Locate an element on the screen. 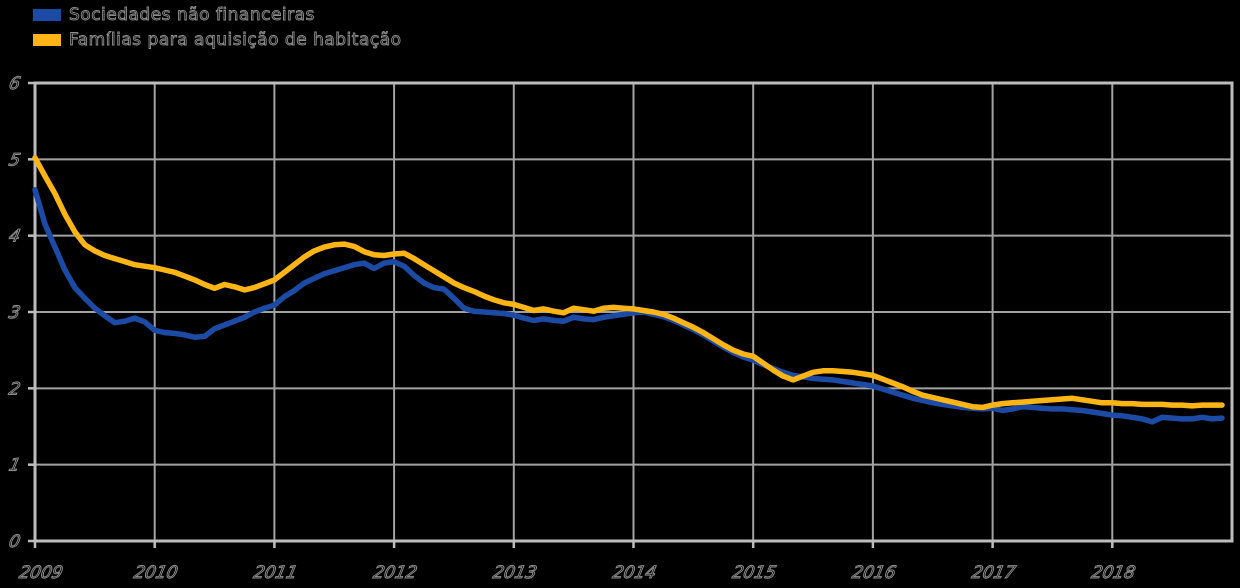 The width and height of the screenshot is (1240, 588). x-tick-labels: 2009 2010 2011 2012 2013 2014 2015 2016 2017 2018 is located at coordinates (577, 573).